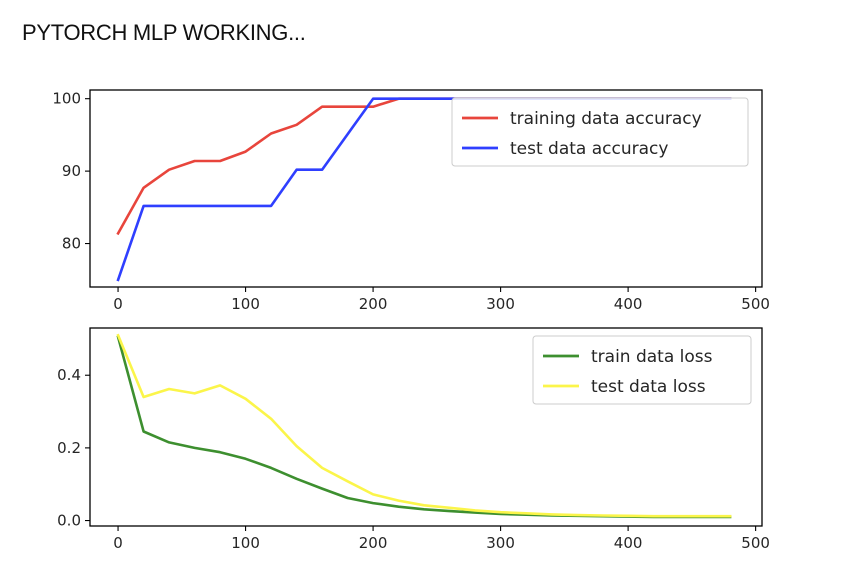  I want to click on bottom-y-tick-label: 0.4, so click(69, 375).